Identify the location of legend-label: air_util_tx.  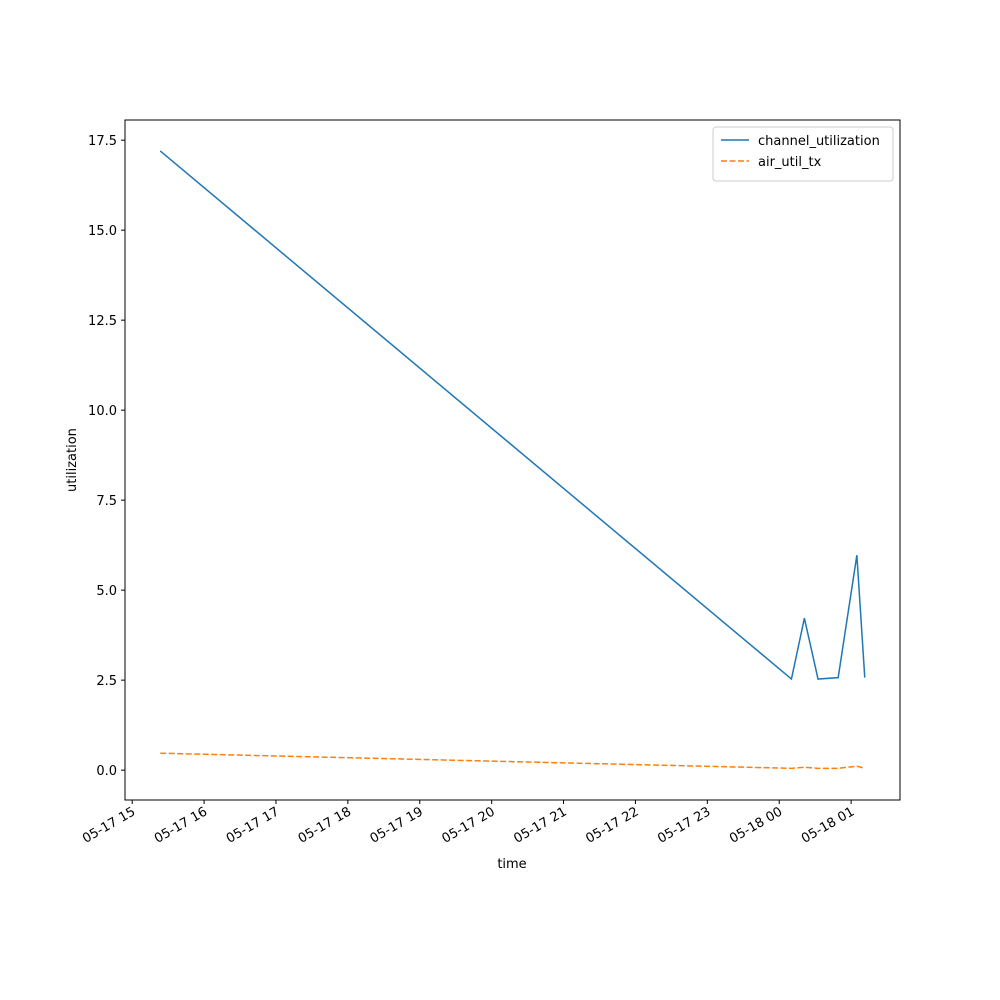
(790, 162).